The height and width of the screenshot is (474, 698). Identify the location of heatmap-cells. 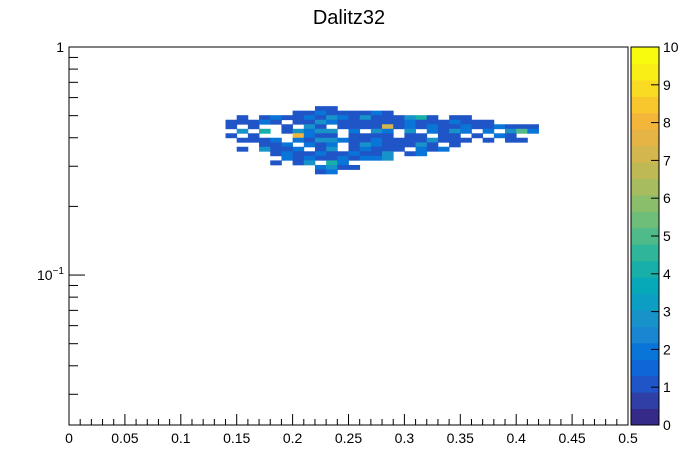
(382, 140).